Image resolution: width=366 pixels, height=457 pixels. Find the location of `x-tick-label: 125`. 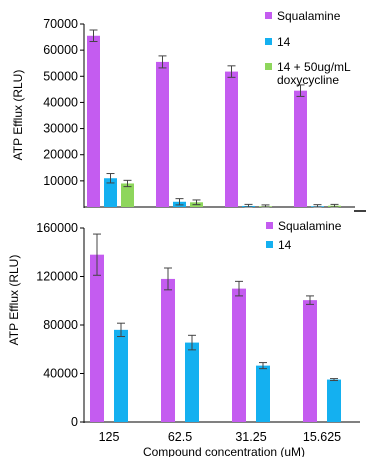

x-tick-label: 125 is located at coordinates (109, 437).